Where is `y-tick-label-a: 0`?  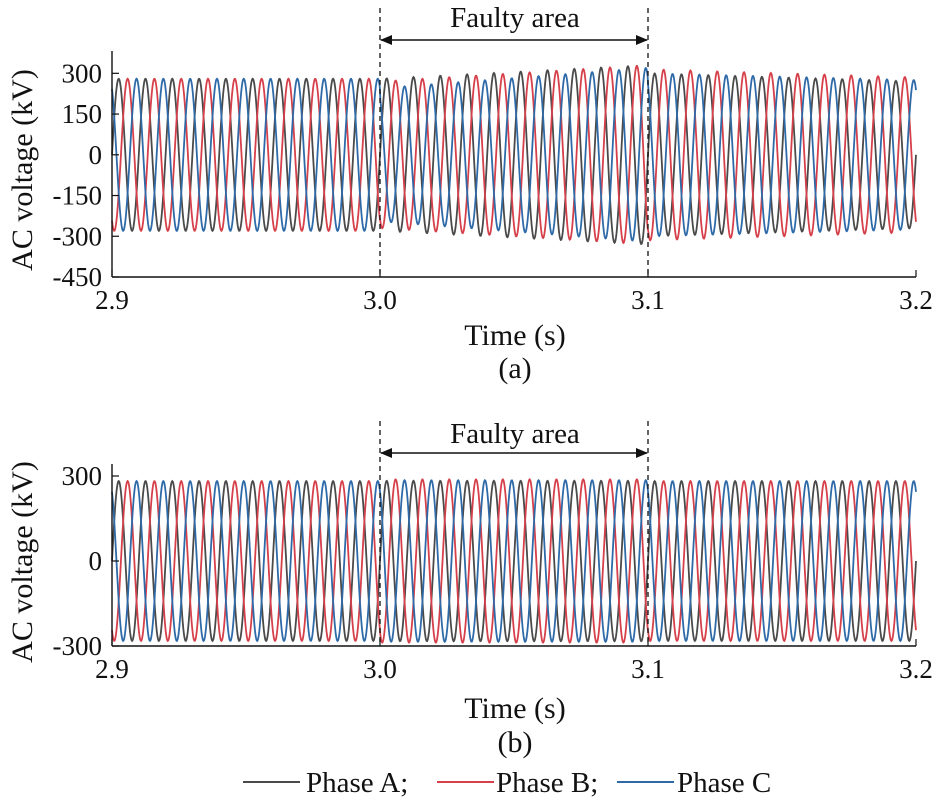 y-tick-label-a: 0 is located at coordinates (96, 155).